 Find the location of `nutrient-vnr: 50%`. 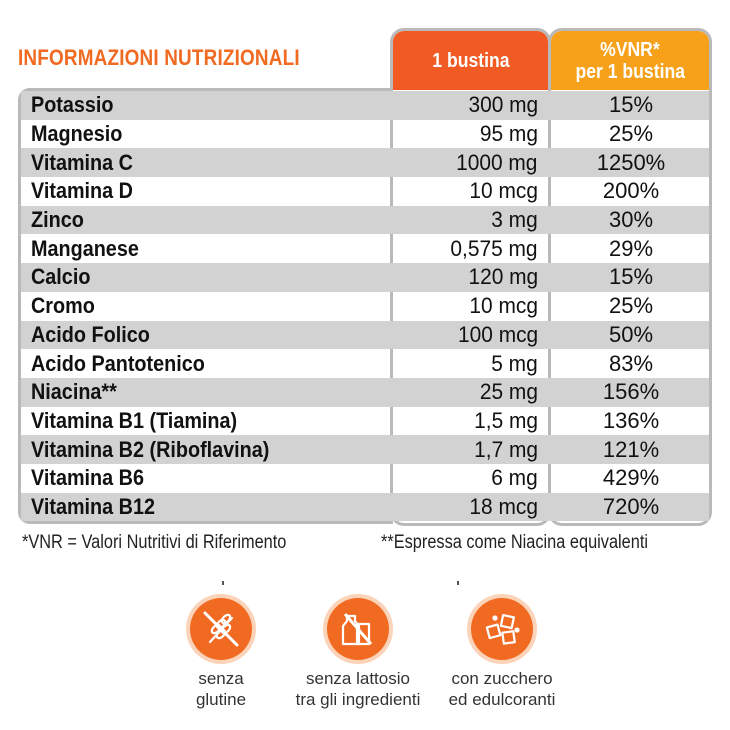

nutrient-vnr: 50% is located at coordinates (631, 334).